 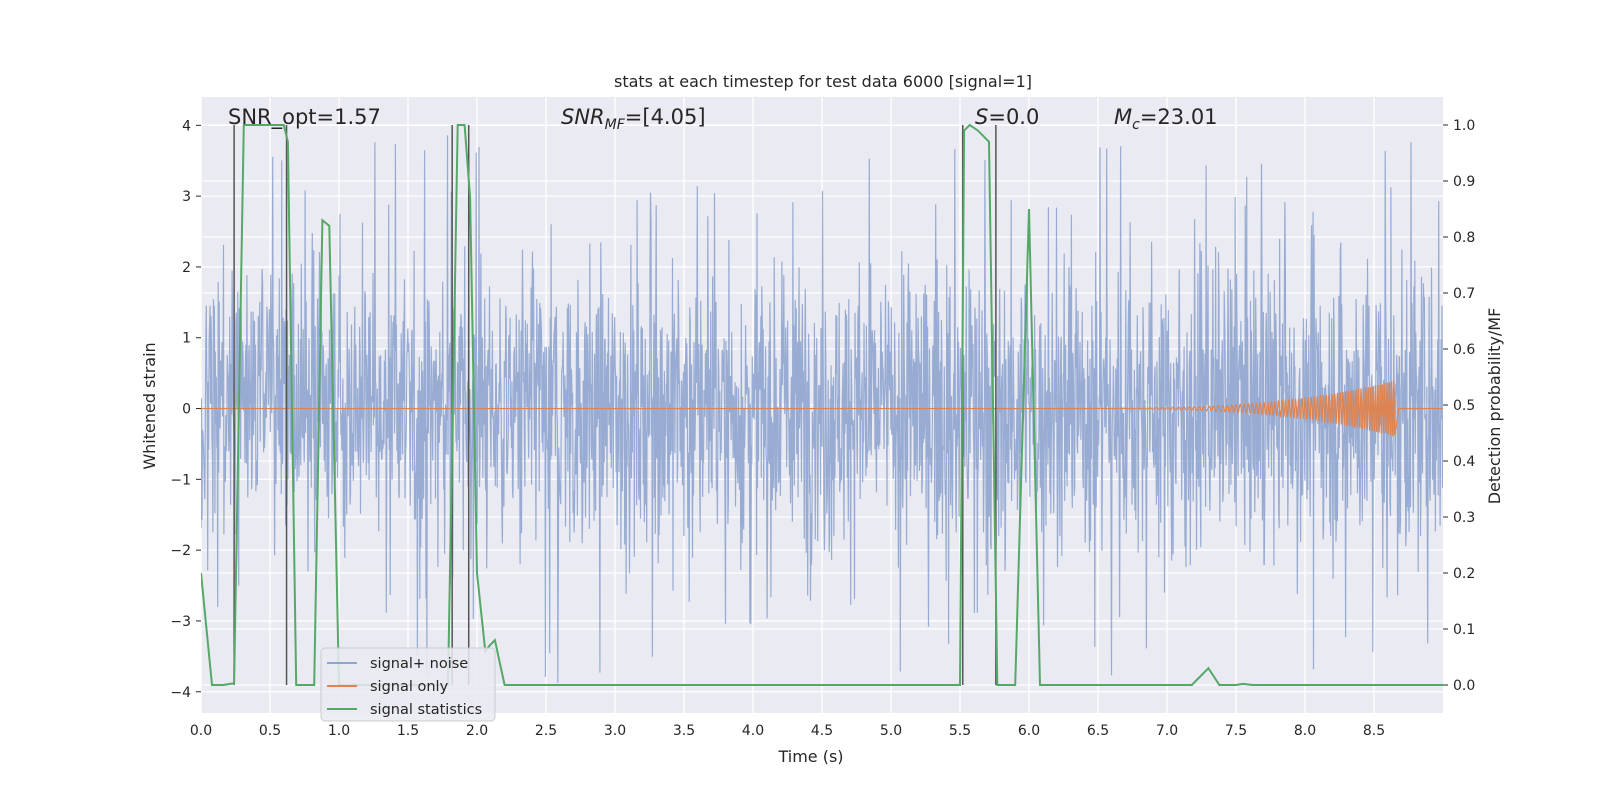 I want to click on y-left-tick-label: 3, so click(x=186, y=197).